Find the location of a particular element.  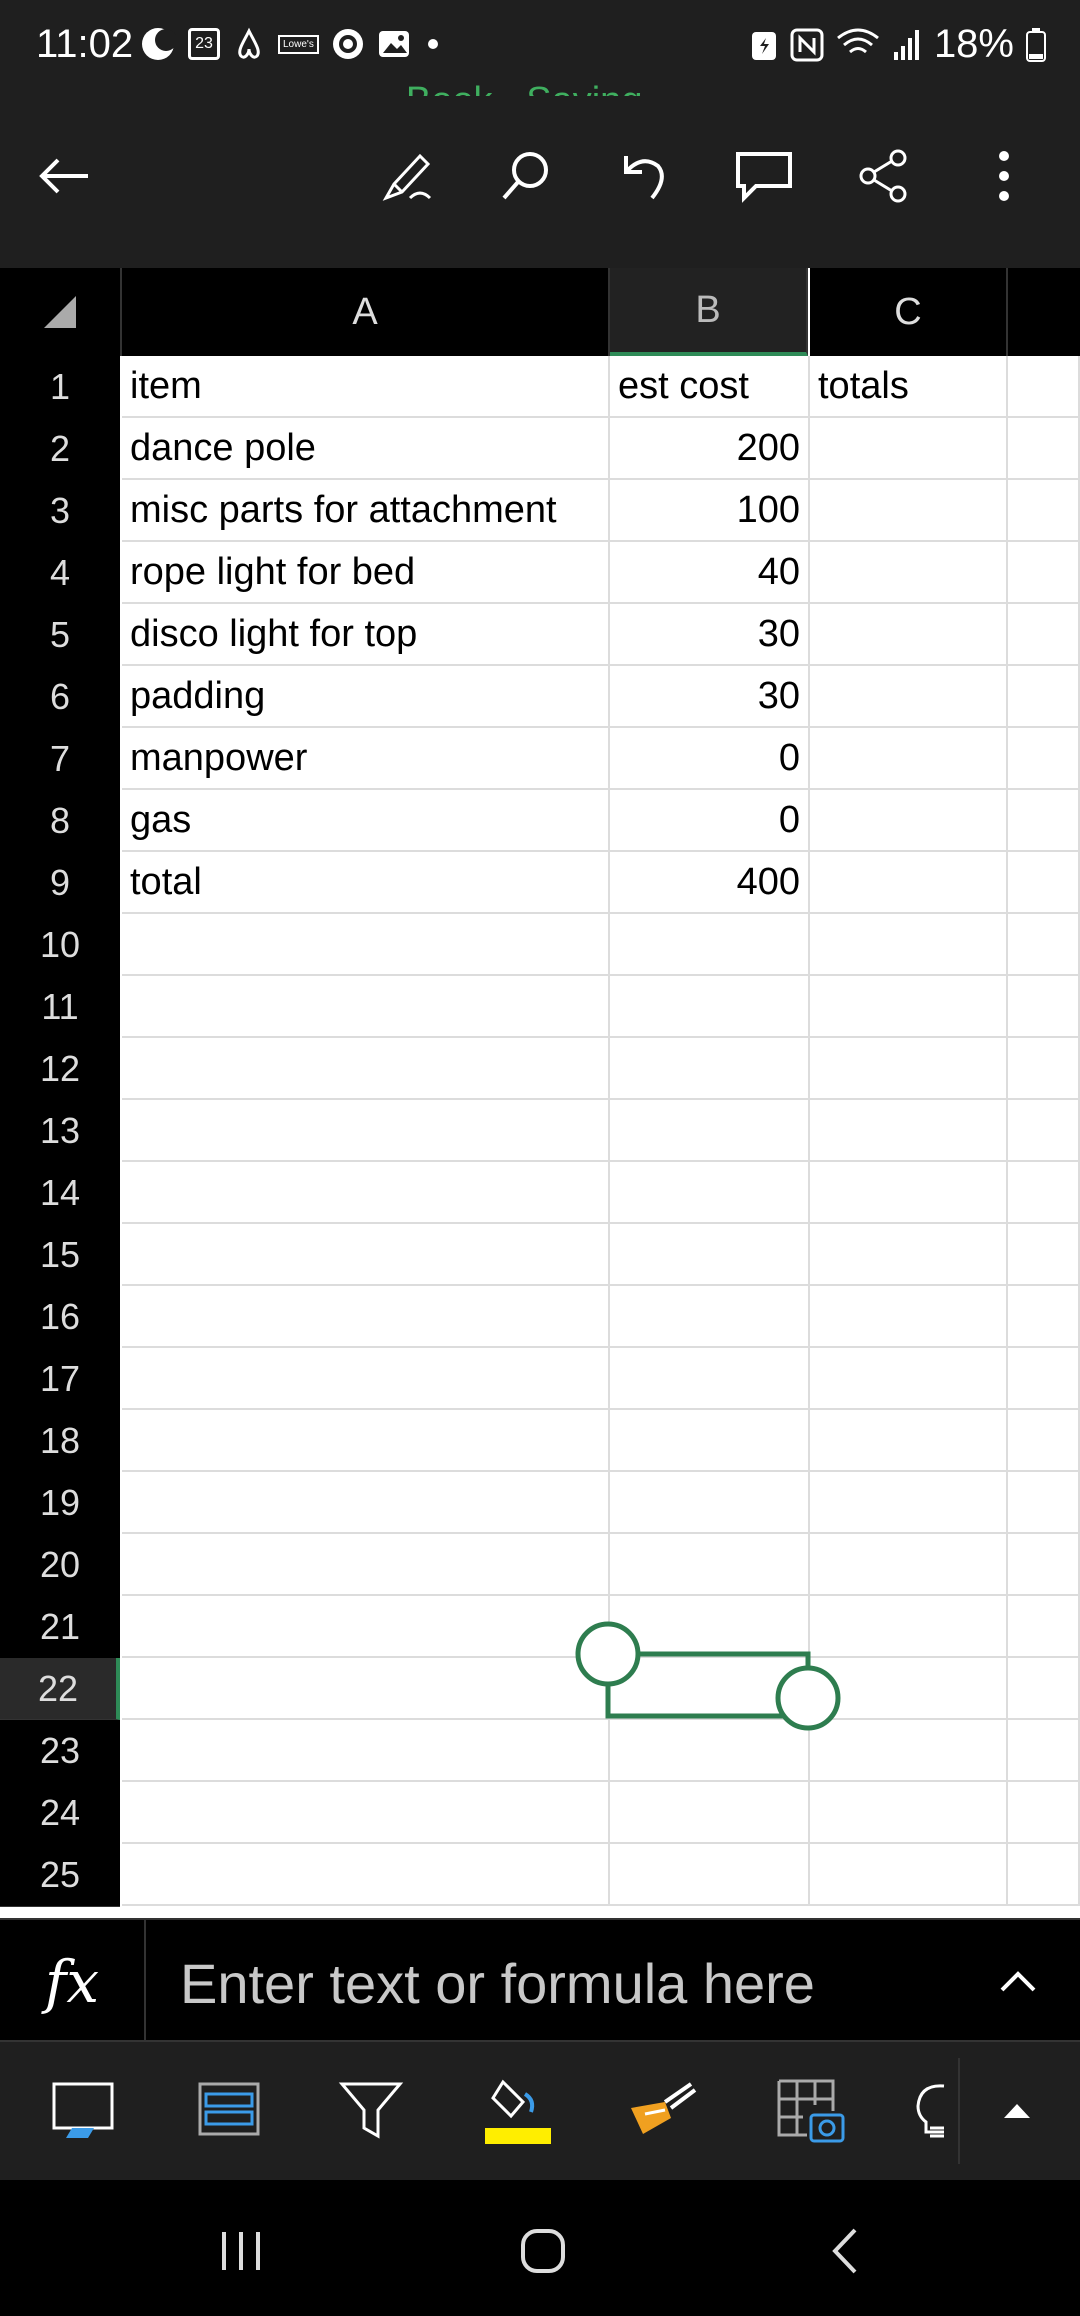

row-header-19: 19 is located at coordinates (60, 1503).